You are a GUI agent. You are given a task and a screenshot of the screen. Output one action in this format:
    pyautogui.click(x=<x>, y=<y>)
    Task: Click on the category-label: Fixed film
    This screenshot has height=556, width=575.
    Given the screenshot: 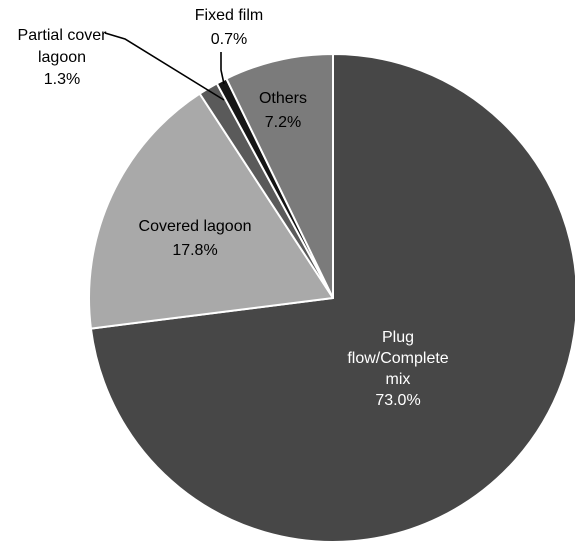 What is the action you would take?
    pyautogui.click(x=229, y=15)
    